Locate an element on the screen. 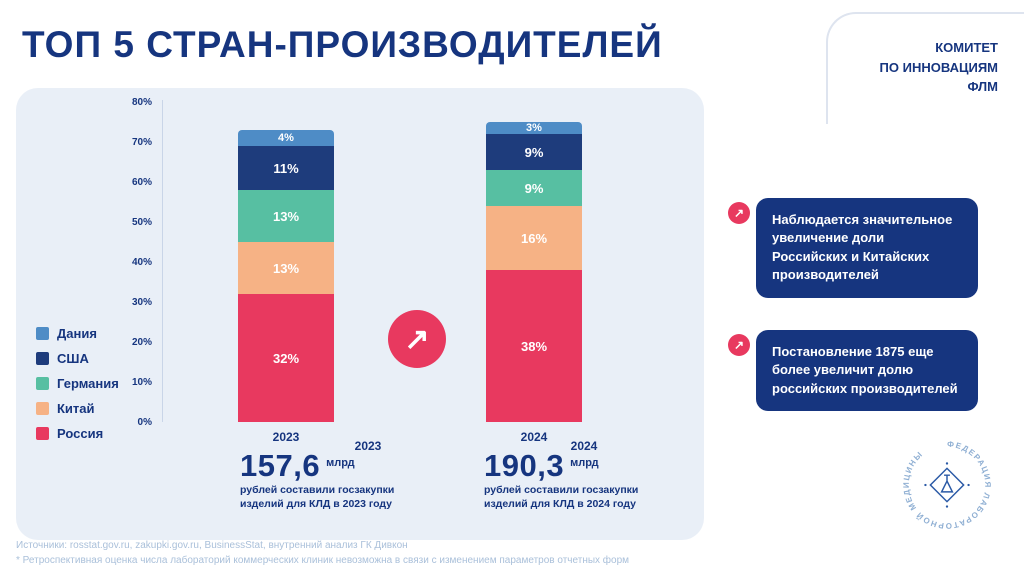  chart-legend: Дания США Германия Китай Россия is located at coordinates (77, 383).